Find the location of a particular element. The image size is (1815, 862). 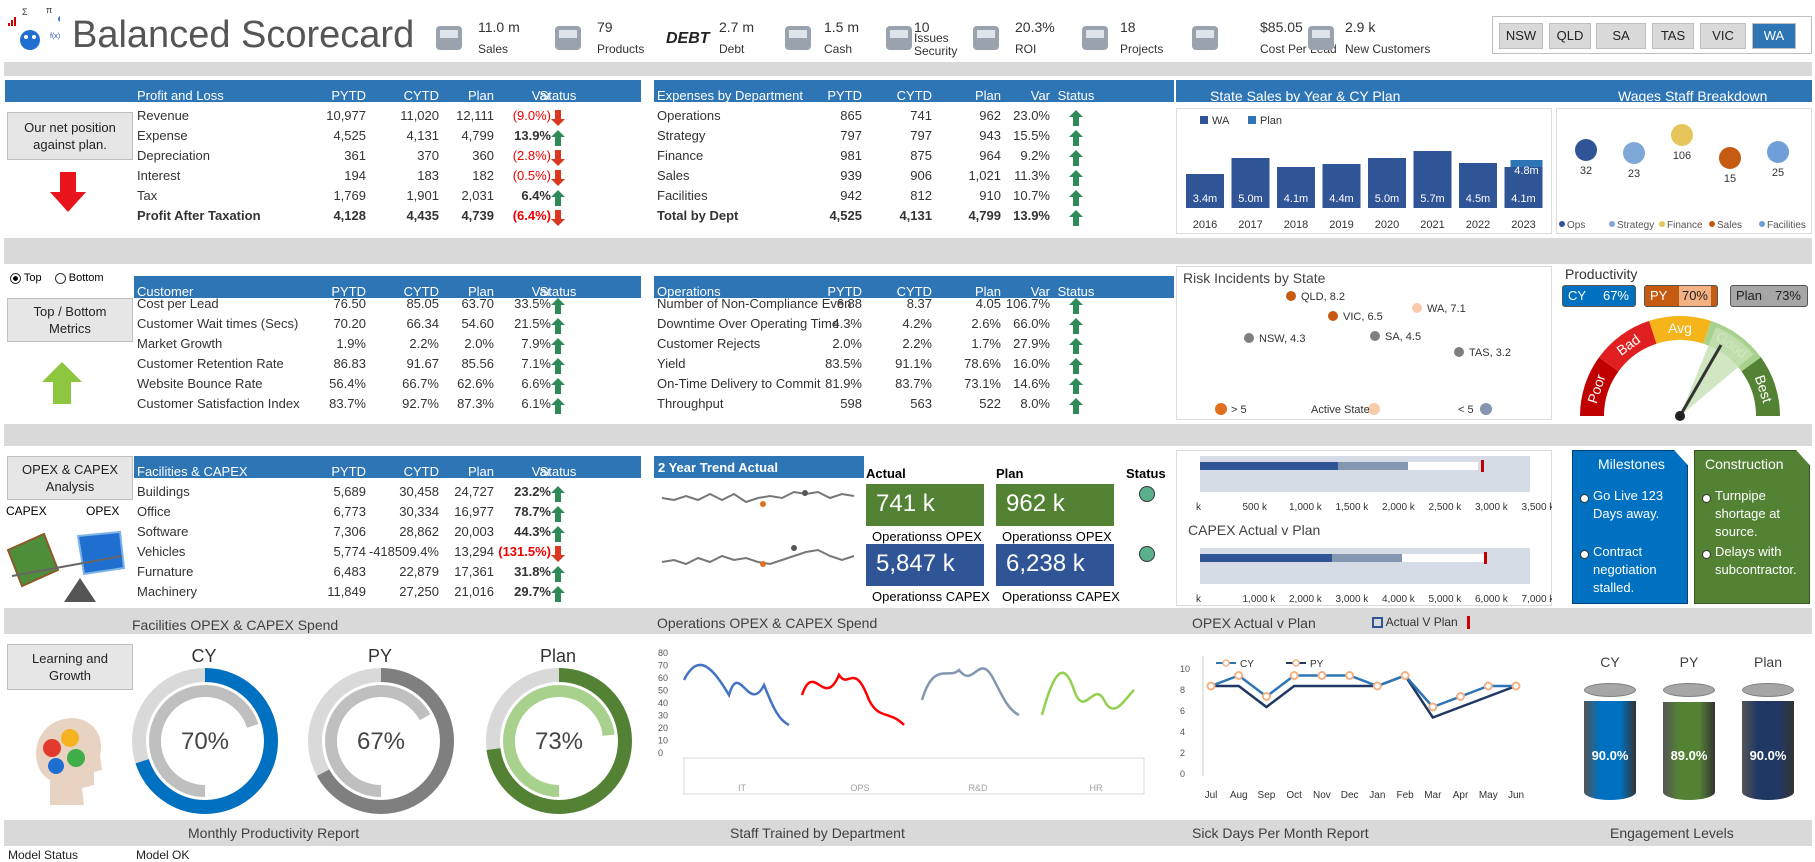

cell-value: 2.0% is located at coordinates (847, 343).